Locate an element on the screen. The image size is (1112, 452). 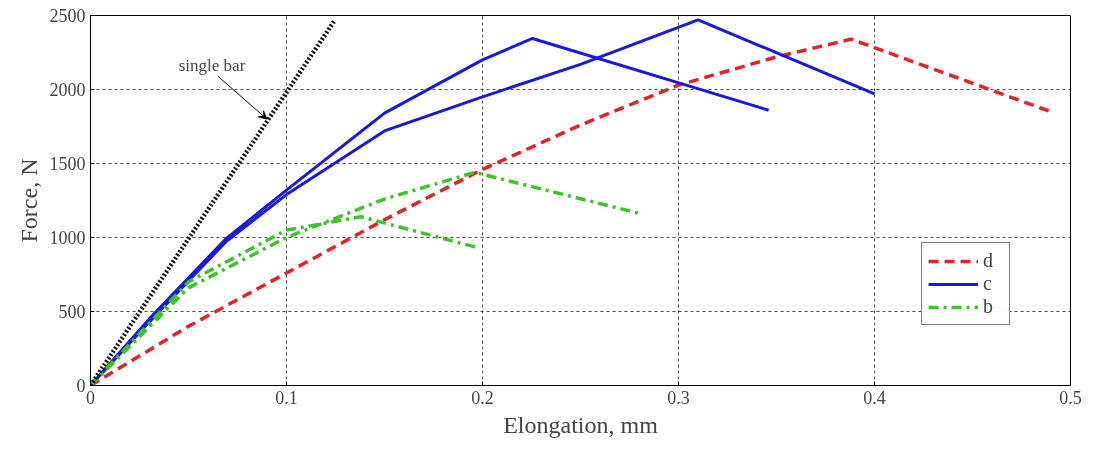
x-tick-label: 0.5 is located at coordinates (1070, 397).